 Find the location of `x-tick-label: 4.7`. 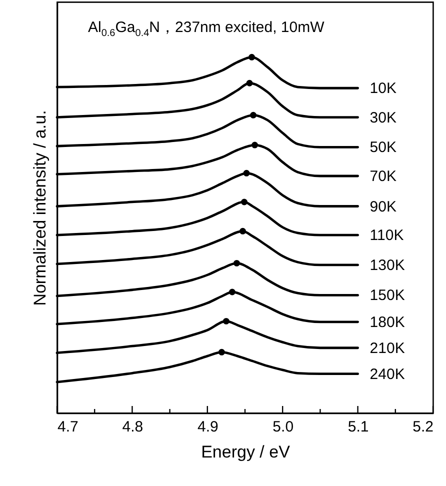

x-tick-label: 4.7 is located at coordinates (68, 427).